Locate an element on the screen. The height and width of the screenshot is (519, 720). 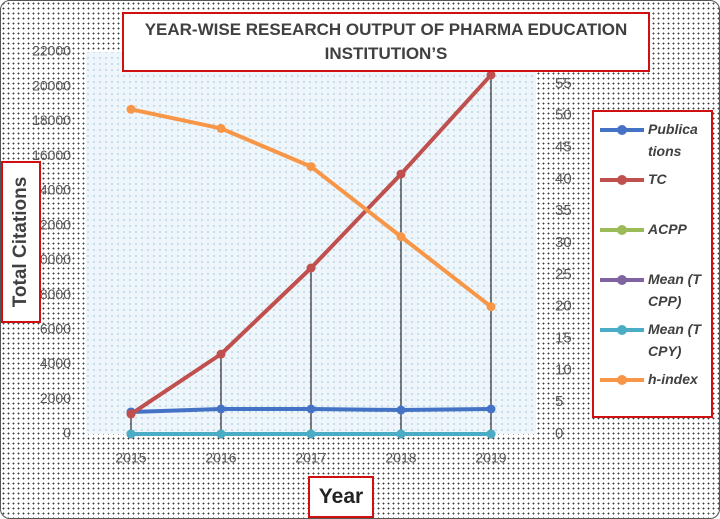
y-tick-label: 8000 is located at coordinates (55, 294).